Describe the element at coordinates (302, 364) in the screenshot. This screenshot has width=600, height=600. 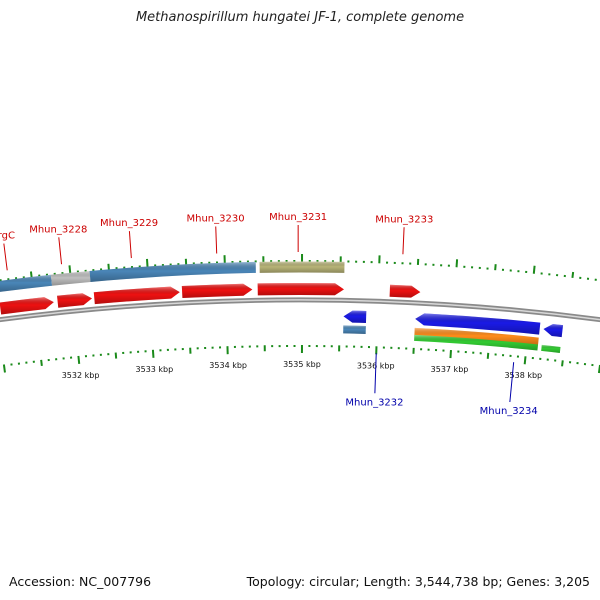
I see `kbp-label: 3535 kbp` at that location.